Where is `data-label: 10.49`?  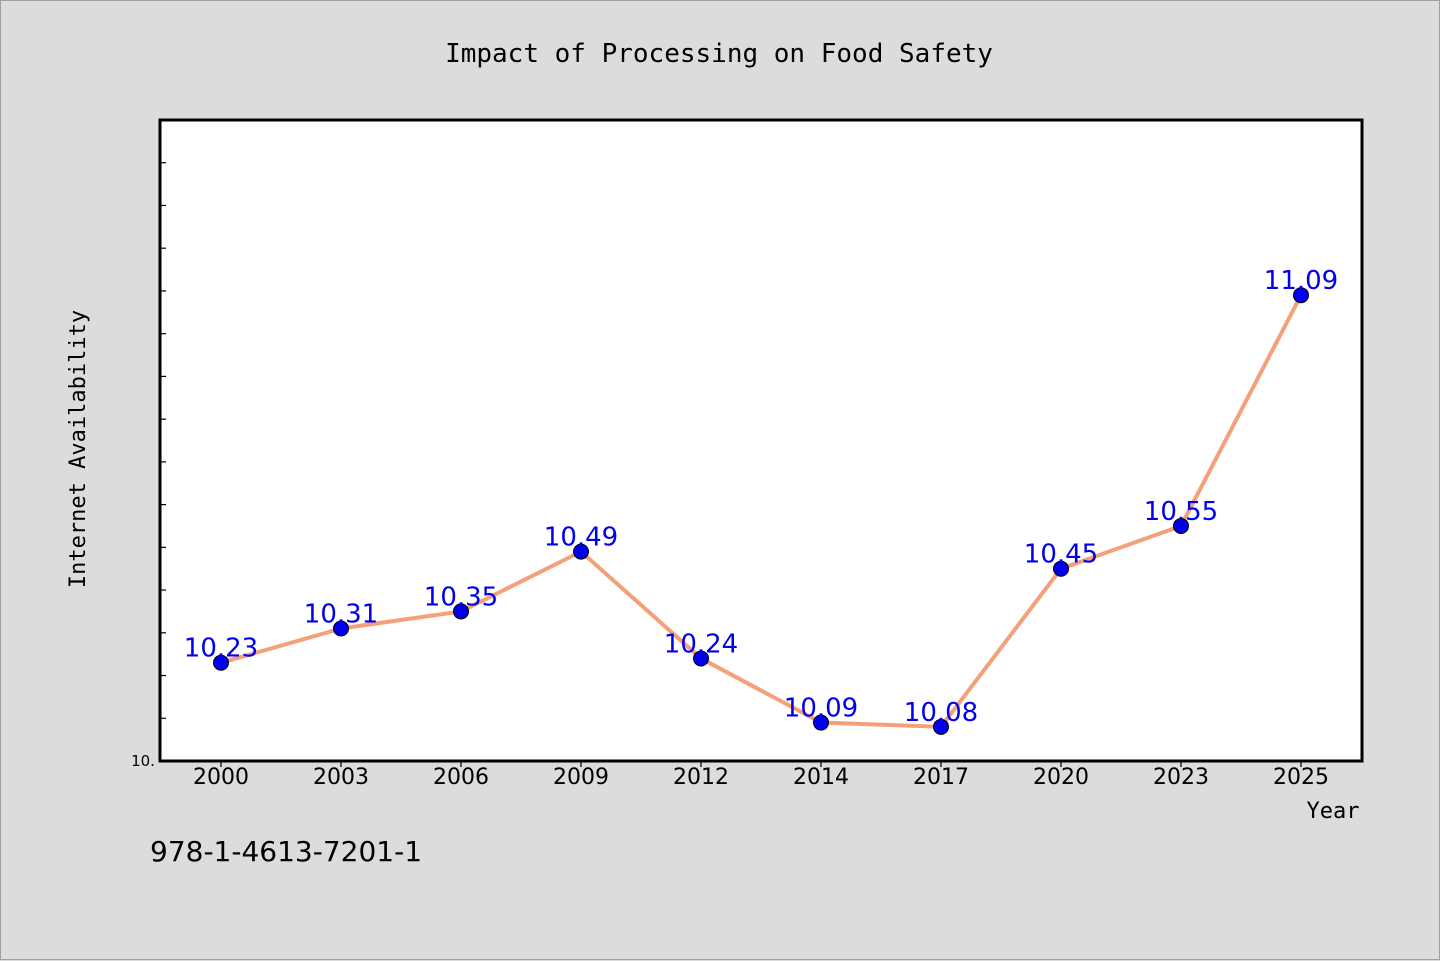 data-label: 10.49 is located at coordinates (581, 538).